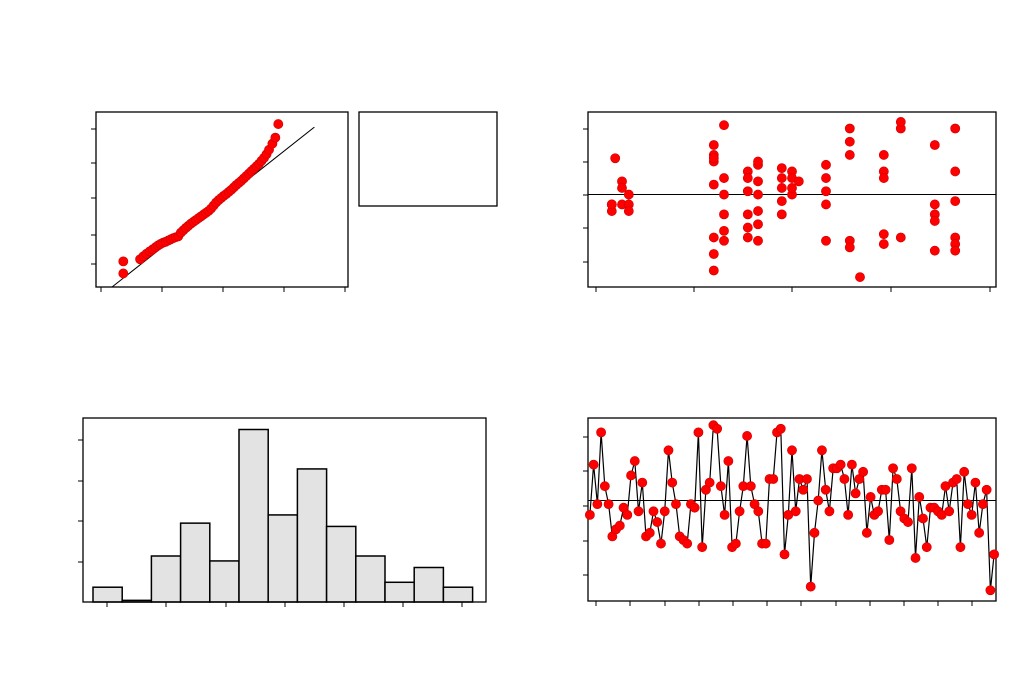 This screenshot has height=680, width=1019. I want to click on histogram-plot, so click(282, 512).